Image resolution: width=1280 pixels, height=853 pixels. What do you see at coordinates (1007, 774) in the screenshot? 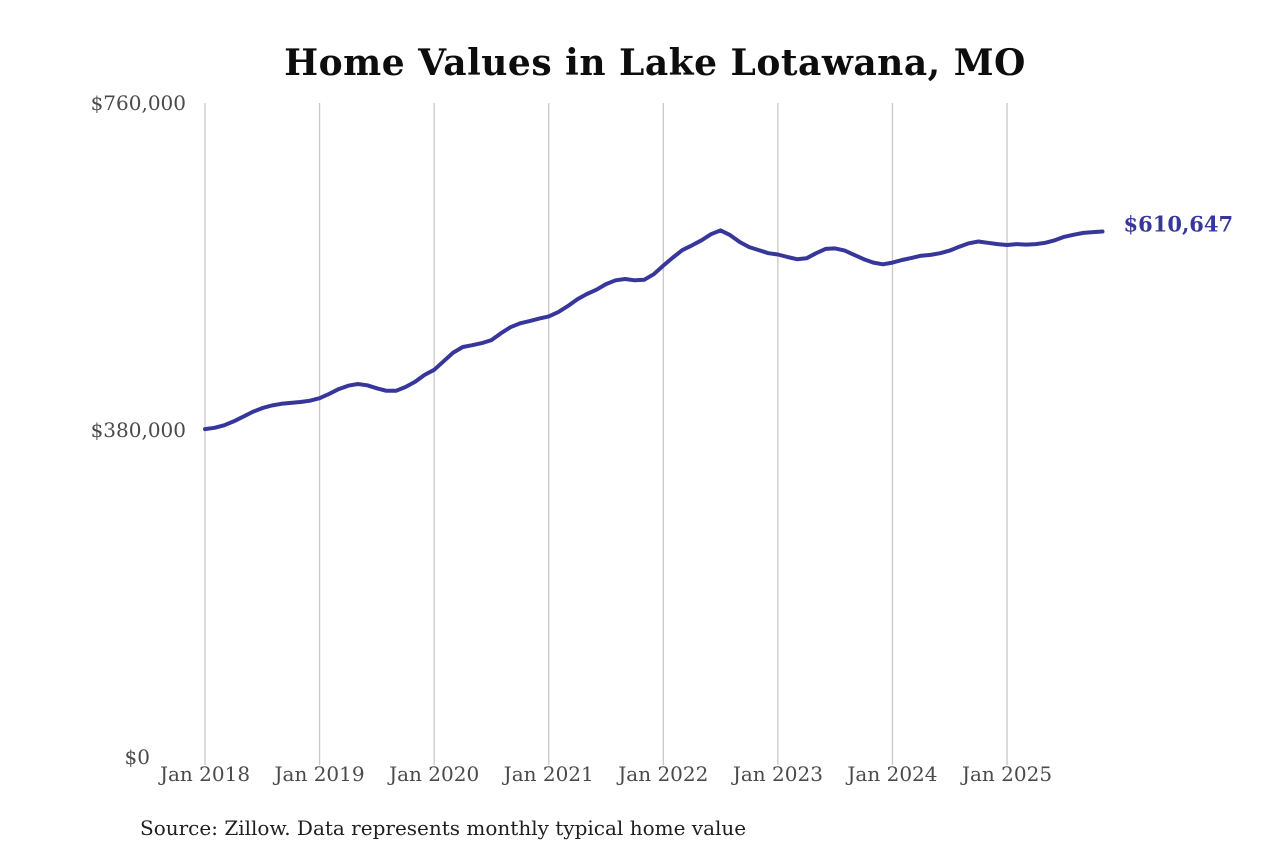
I see `x-axis-tick-label: Jan 2025` at bounding box center [1007, 774].